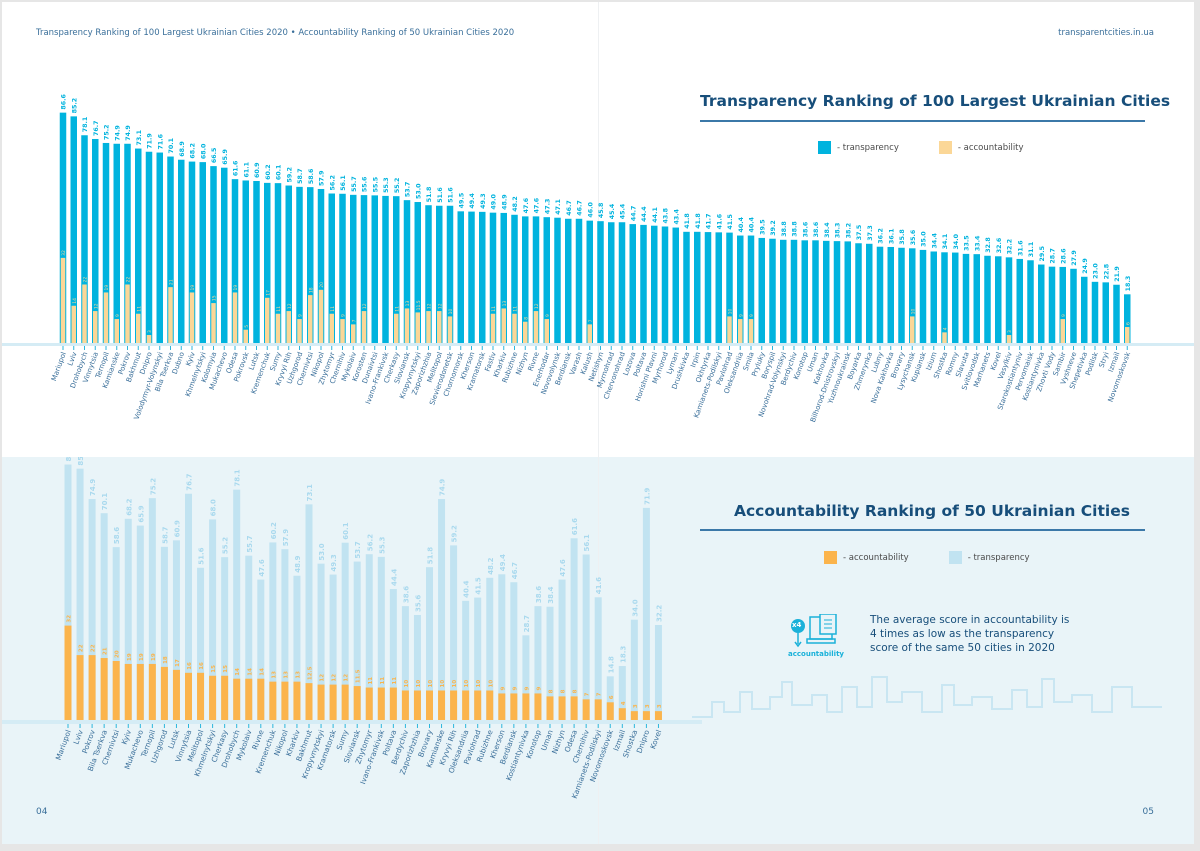 Image resolution: width=1200 pixels, height=851 pixels. What do you see at coordinates (647, 495) in the screenshot?
I see `transparency-value-label: 71.9` at bounding box center [647, 495].